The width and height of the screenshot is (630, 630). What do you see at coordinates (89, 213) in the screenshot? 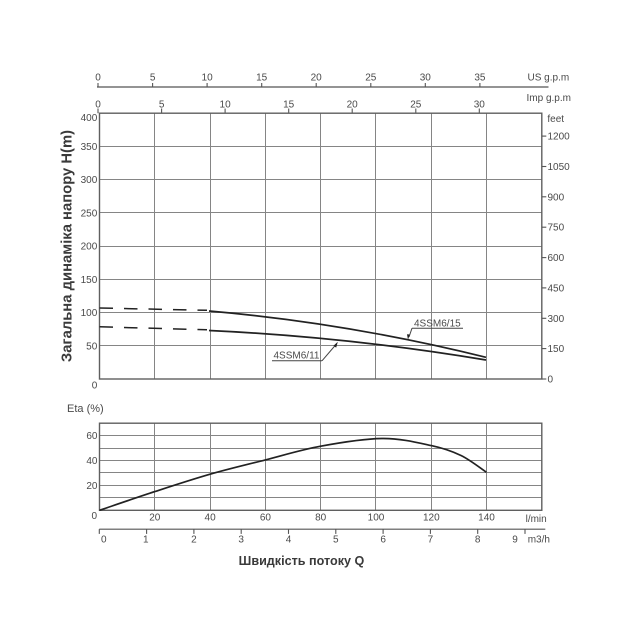
I see `svg-text: 250` at bounding box center [89, 213].